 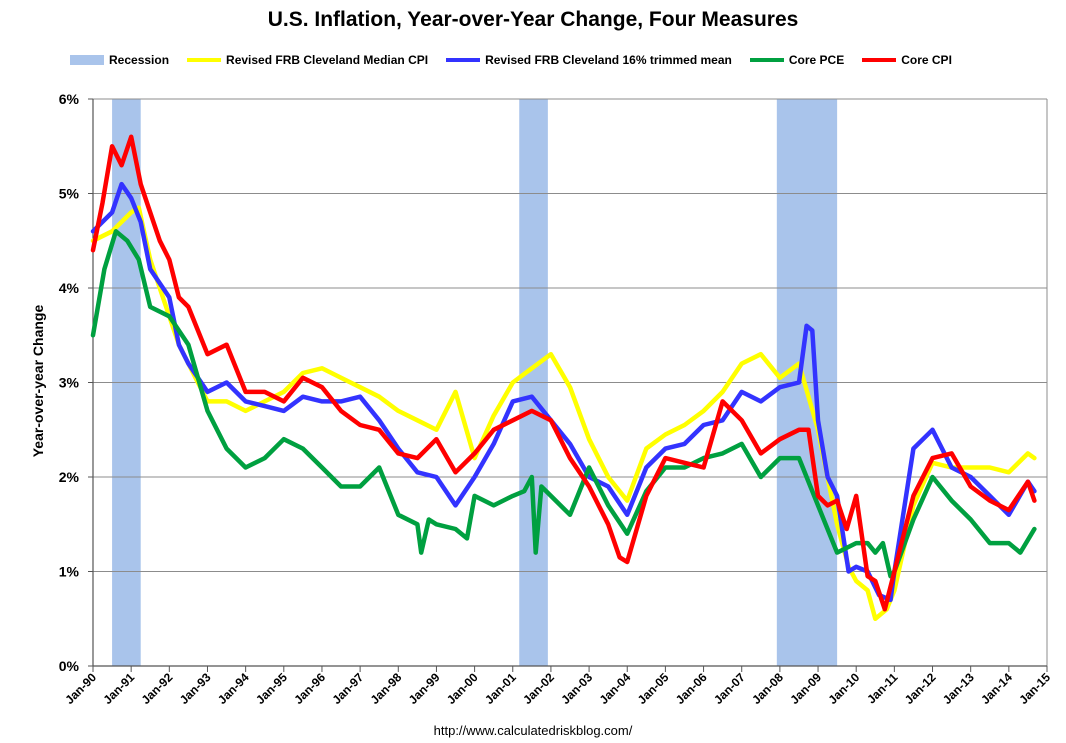 What do you see at coordinates (576, 688) in the screenshot?
I see `x-tick-label-13: Jan-03` at bounding box center [576, 688].